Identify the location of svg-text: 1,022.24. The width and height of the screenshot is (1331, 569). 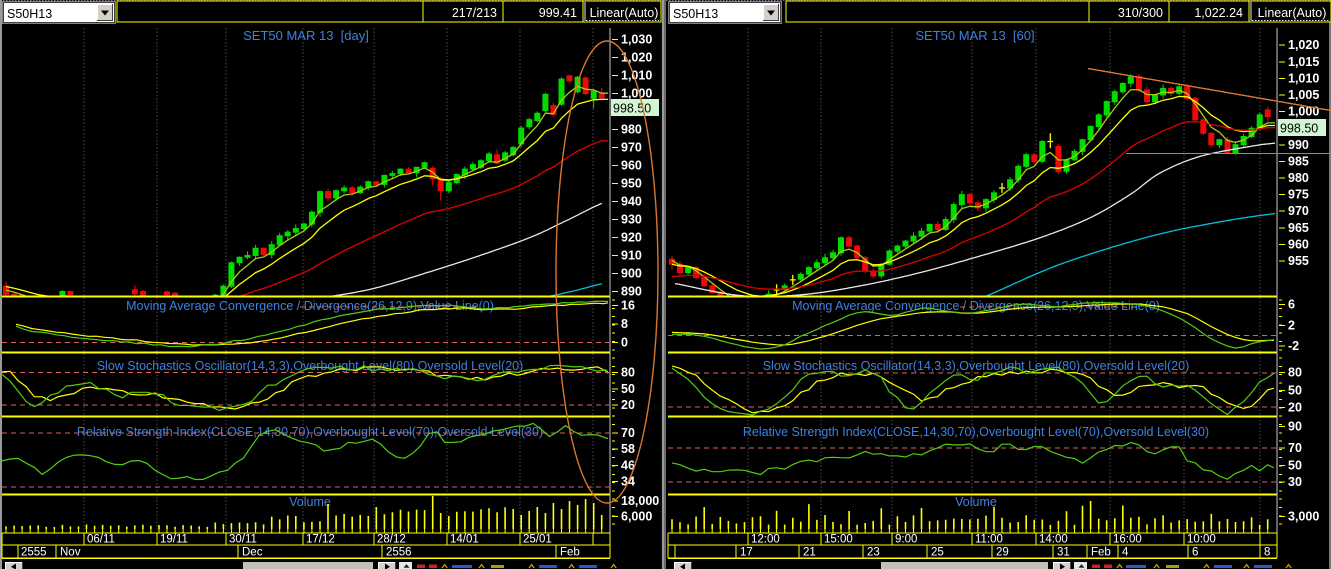
(1218, 13).